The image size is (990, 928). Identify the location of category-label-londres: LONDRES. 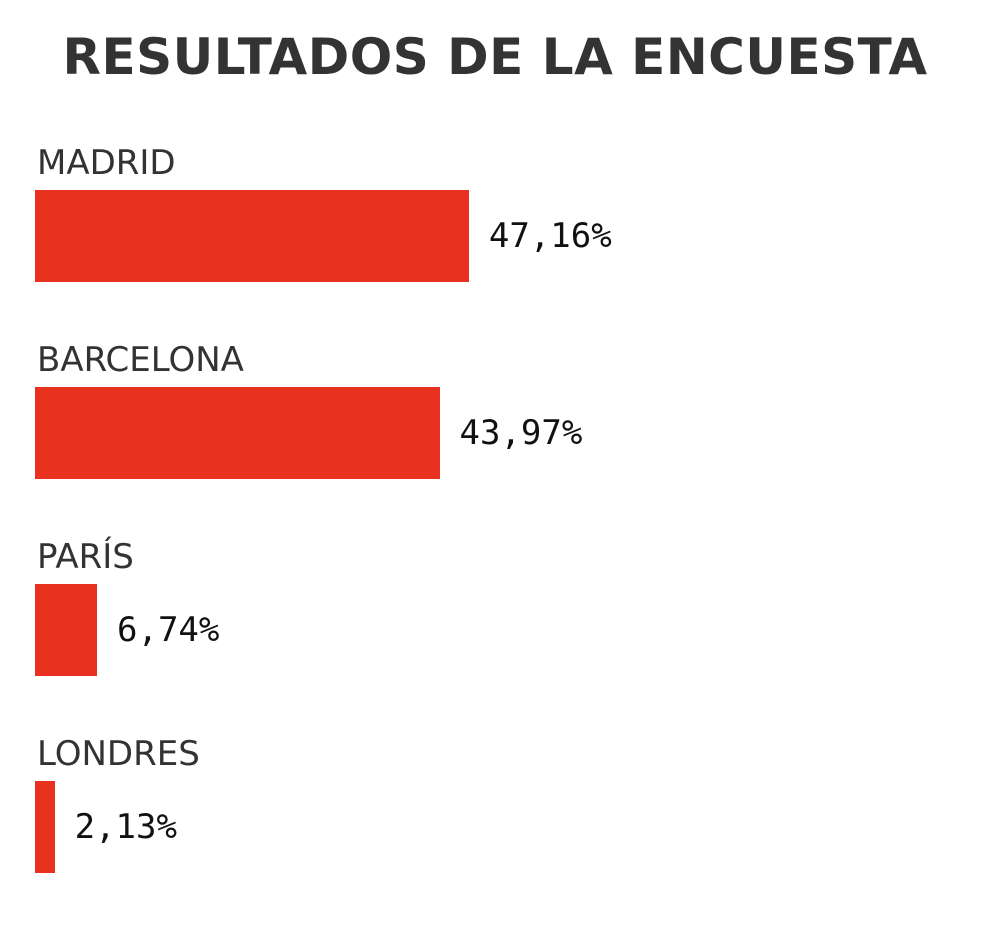
(118, 754).